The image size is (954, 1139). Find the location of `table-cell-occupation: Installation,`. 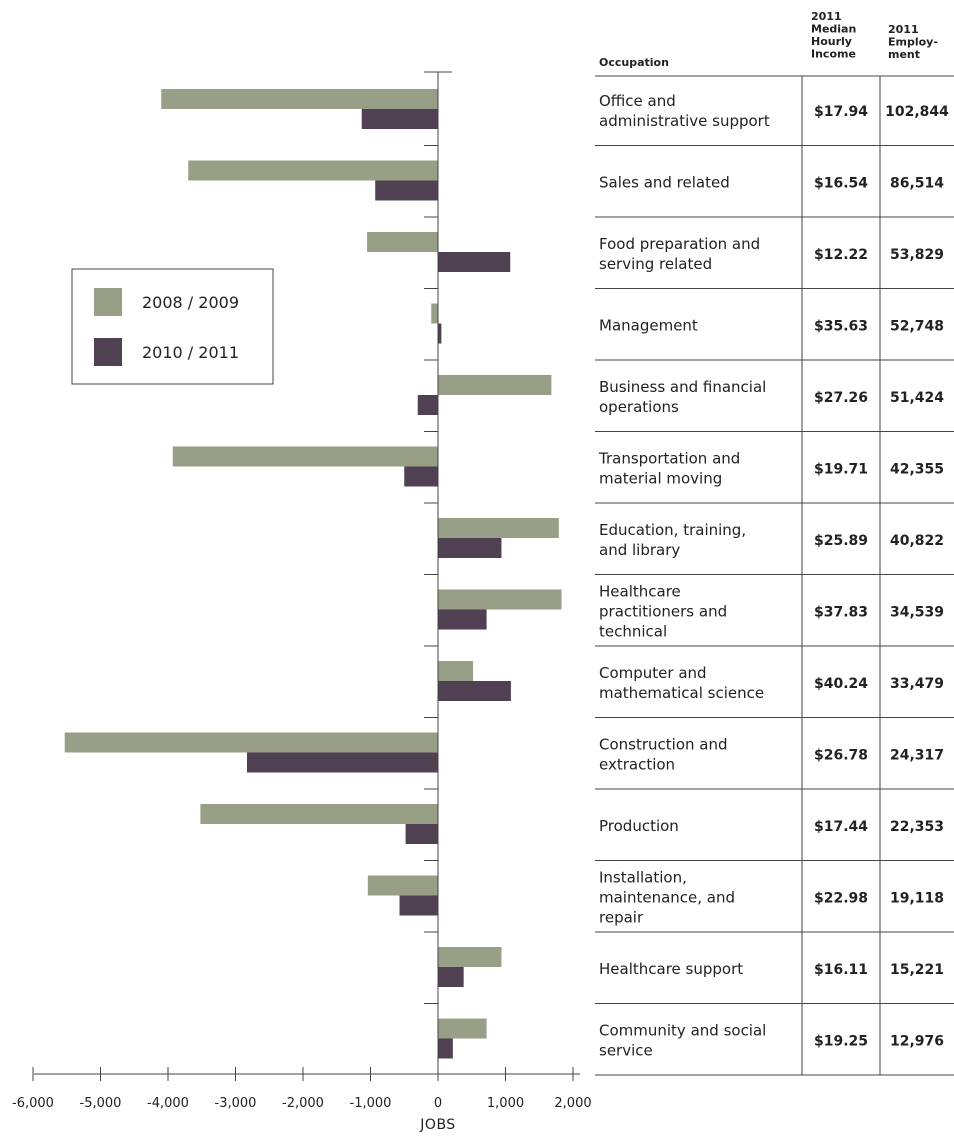

table-cell-occupation: Installation, is located at coordinates (643, 877).